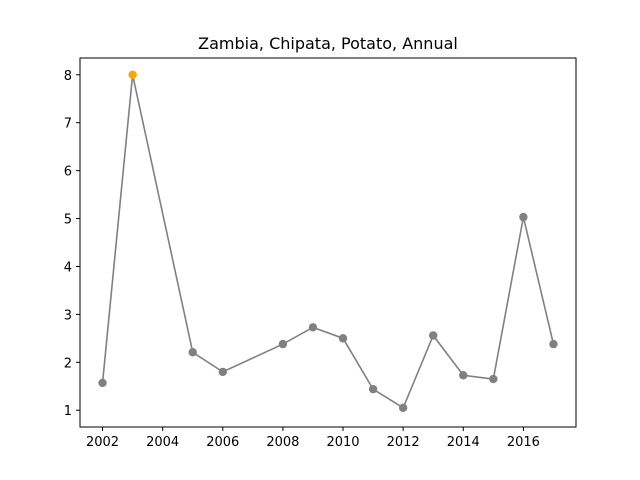 Image resolution: width=640 pixels, height=480 pixels. What do you see at coordinates (282, 442) in the screenshot?
I see `x-tick-label: 2008` at bounding box center [282, 442].